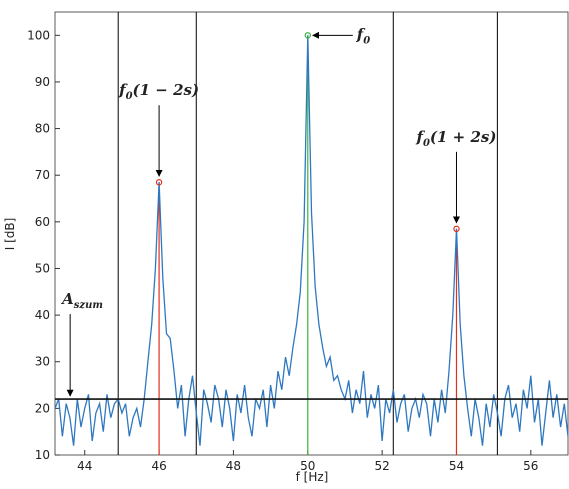  I want to click on y-tick-label: 40, so click(42, 315).